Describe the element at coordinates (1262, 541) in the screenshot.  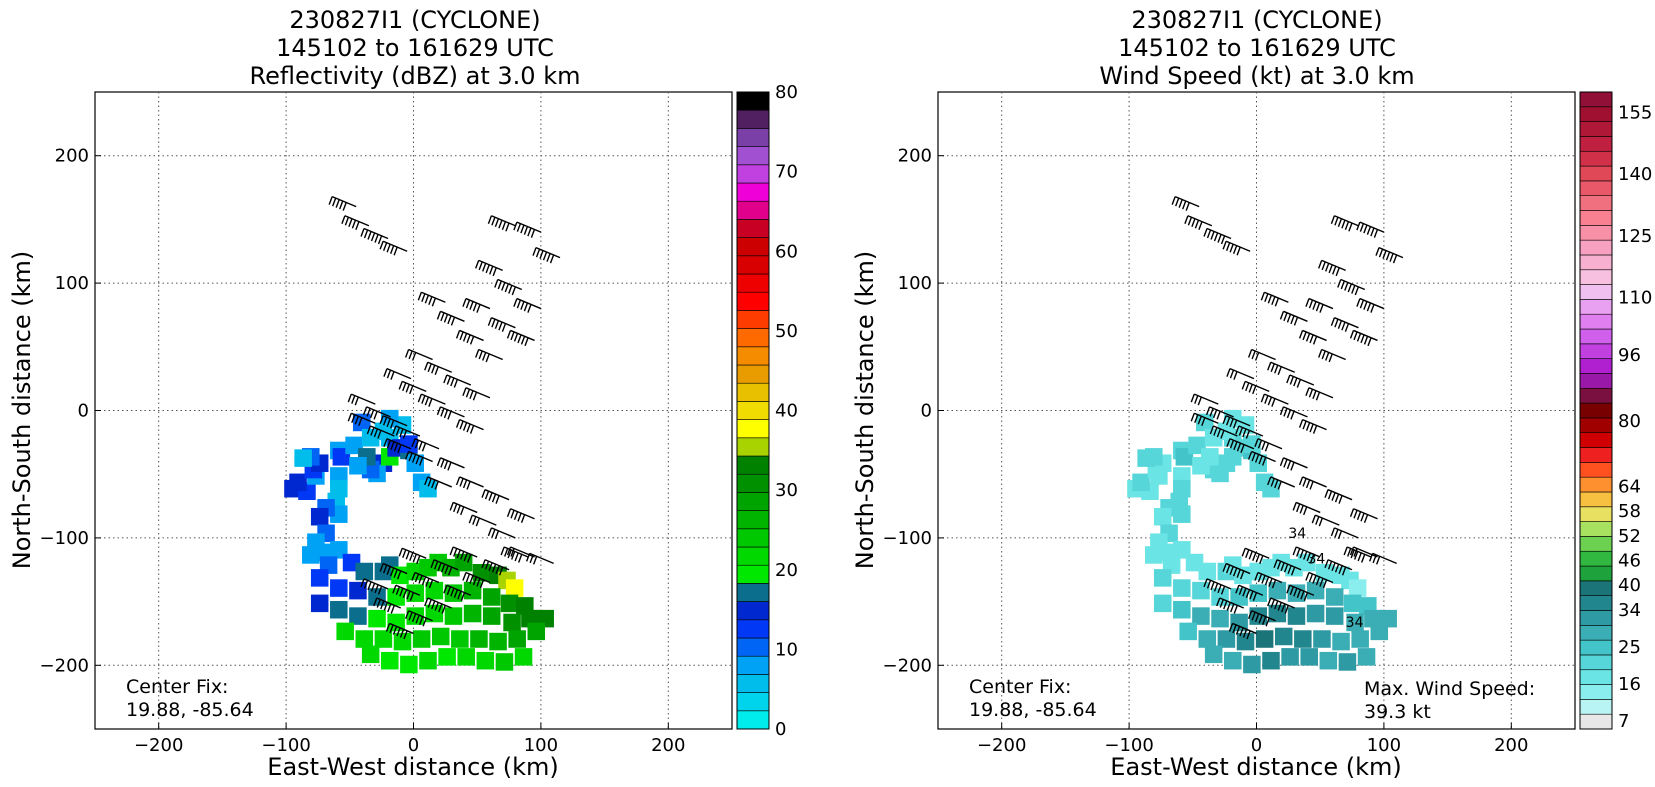
I see `data-cells` at that location.